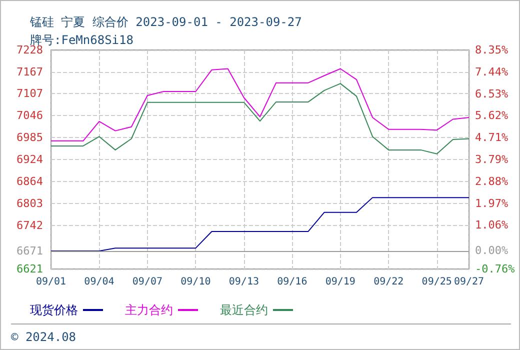  Describe the element at coordinates (99, 282) in the screenshot. I see `x-tick-label: 09/04` at that location.